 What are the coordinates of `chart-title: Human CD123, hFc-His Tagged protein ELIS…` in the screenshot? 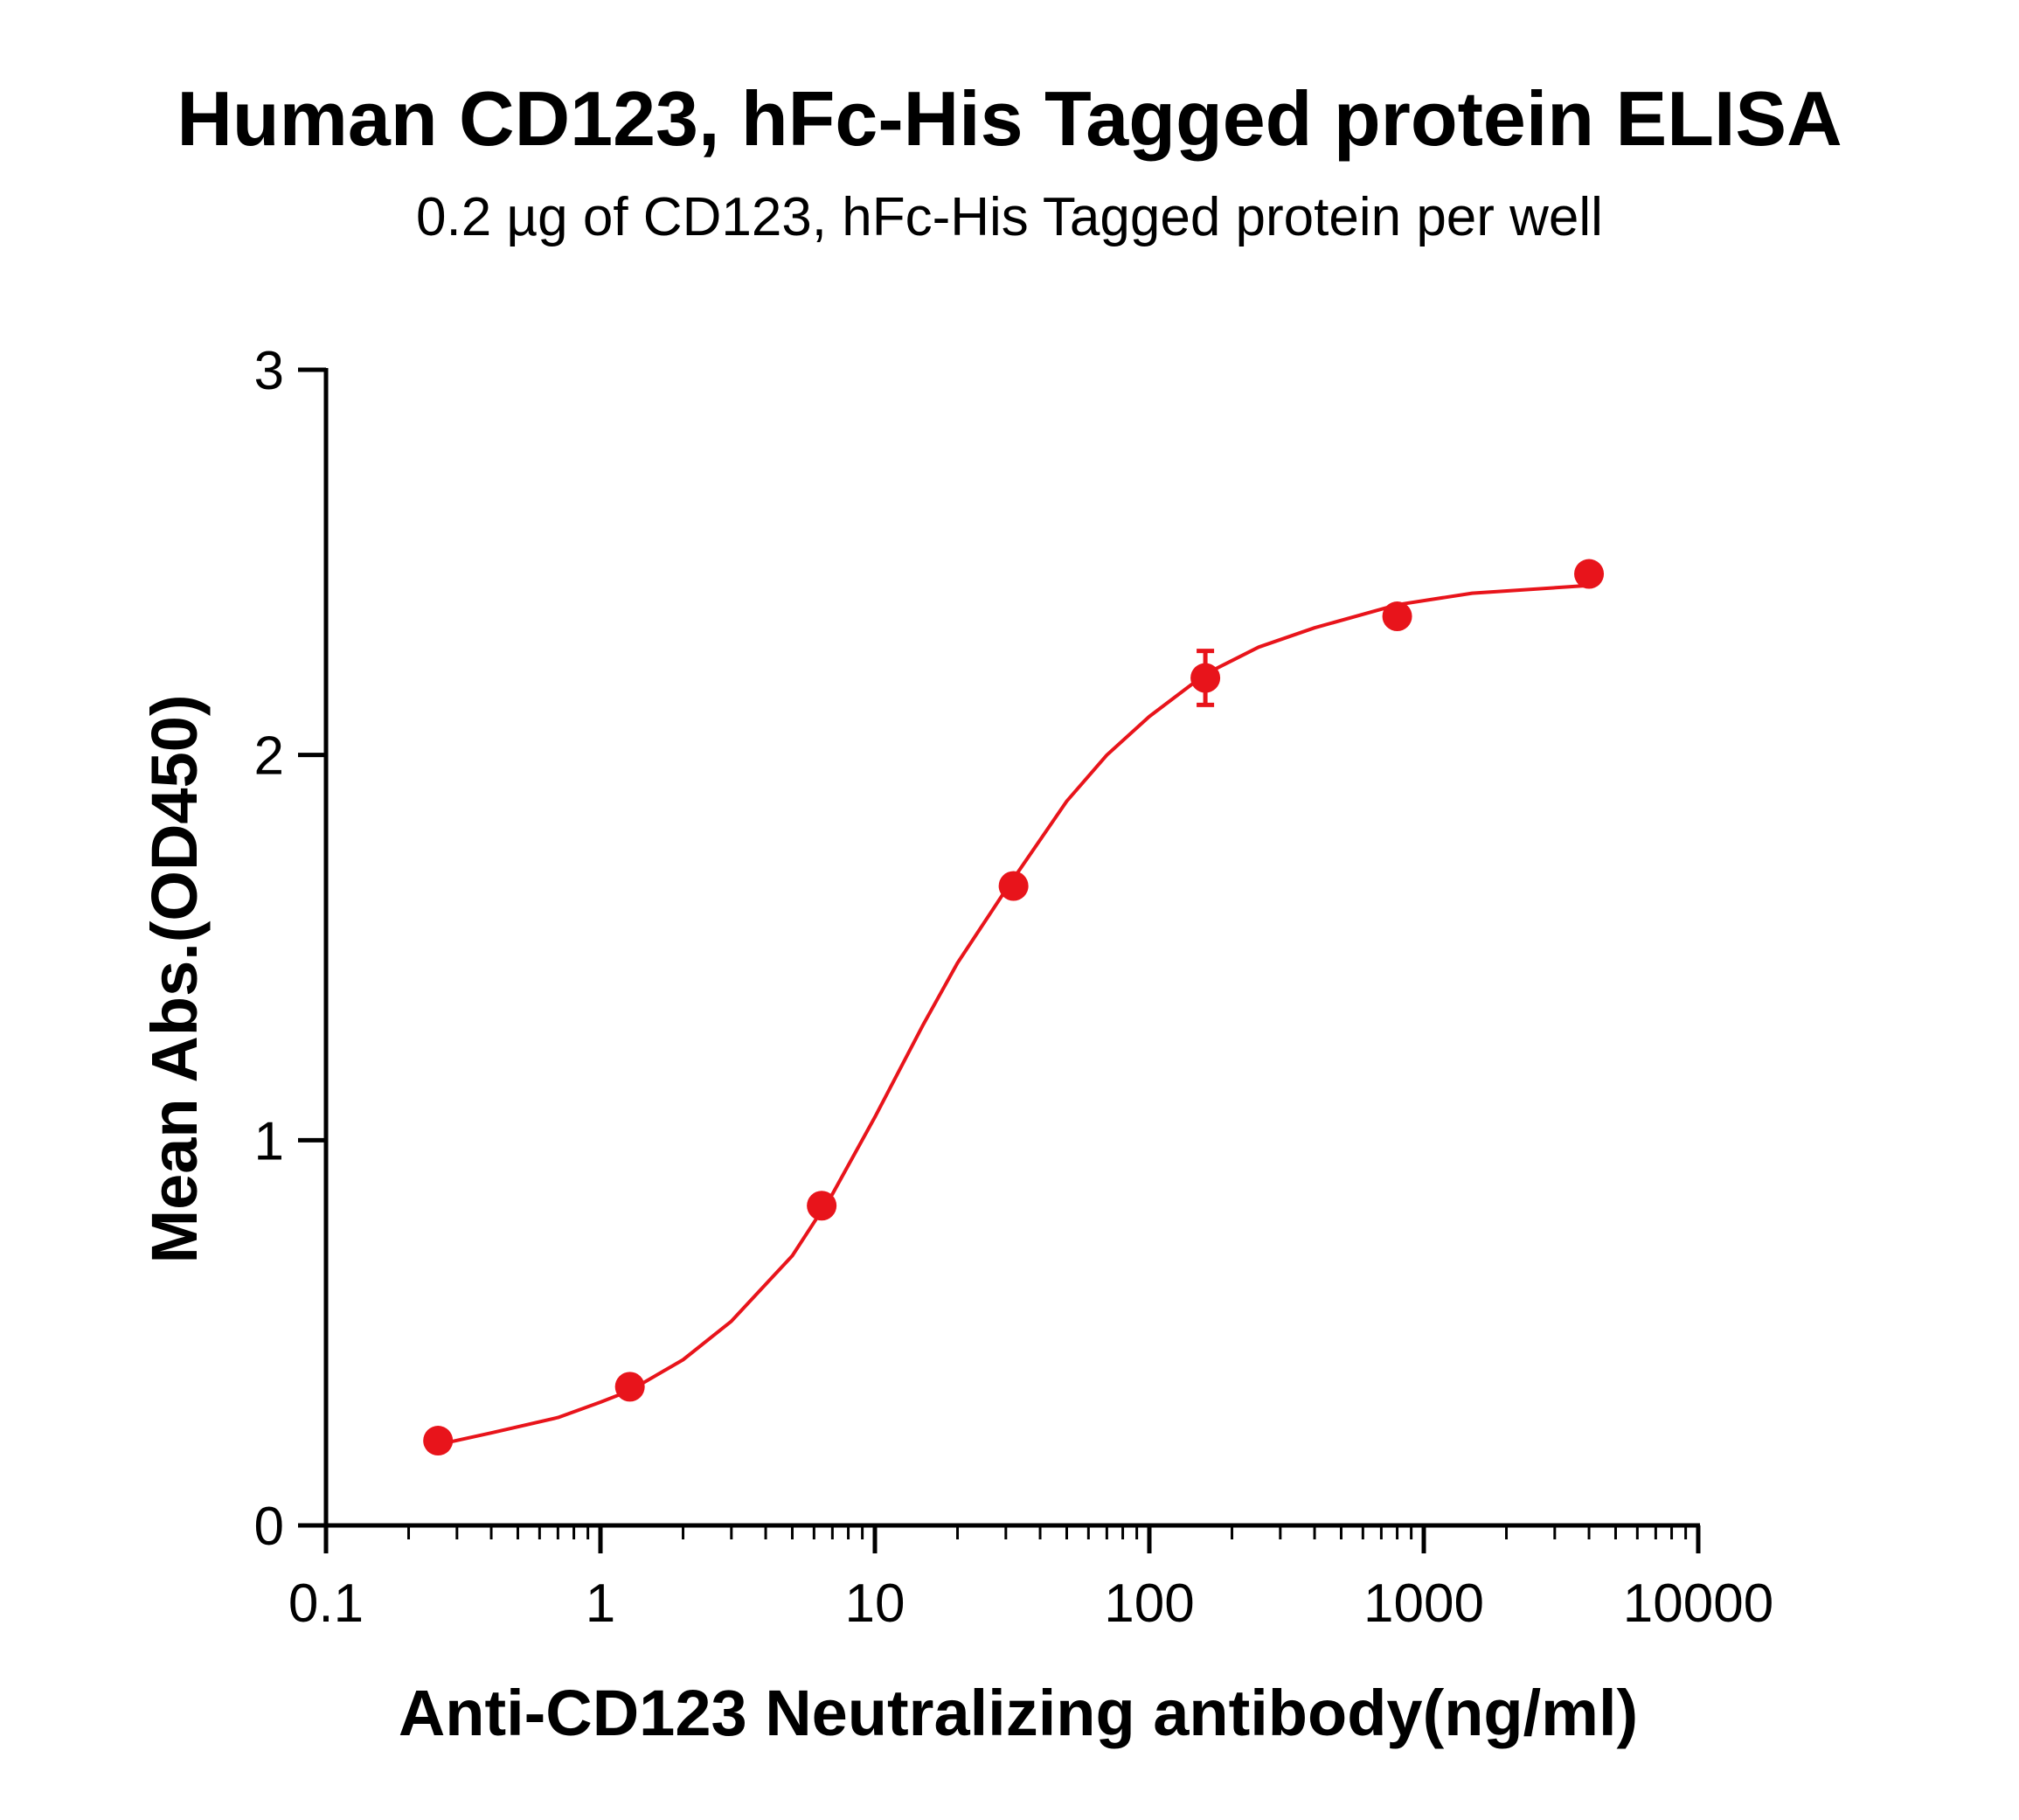 It's located at (1009, 118).